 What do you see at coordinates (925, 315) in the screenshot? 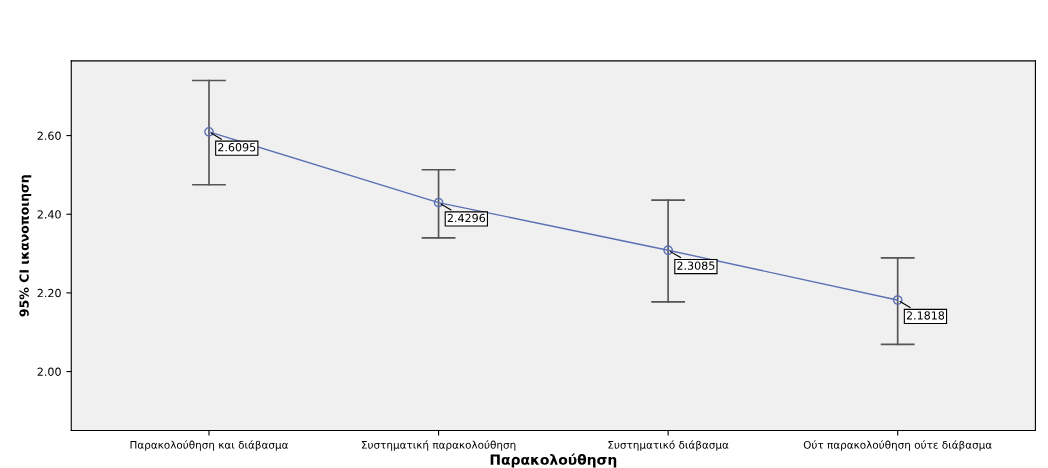
I see `data-label: 2.1818` at bounding box center [925, 315].